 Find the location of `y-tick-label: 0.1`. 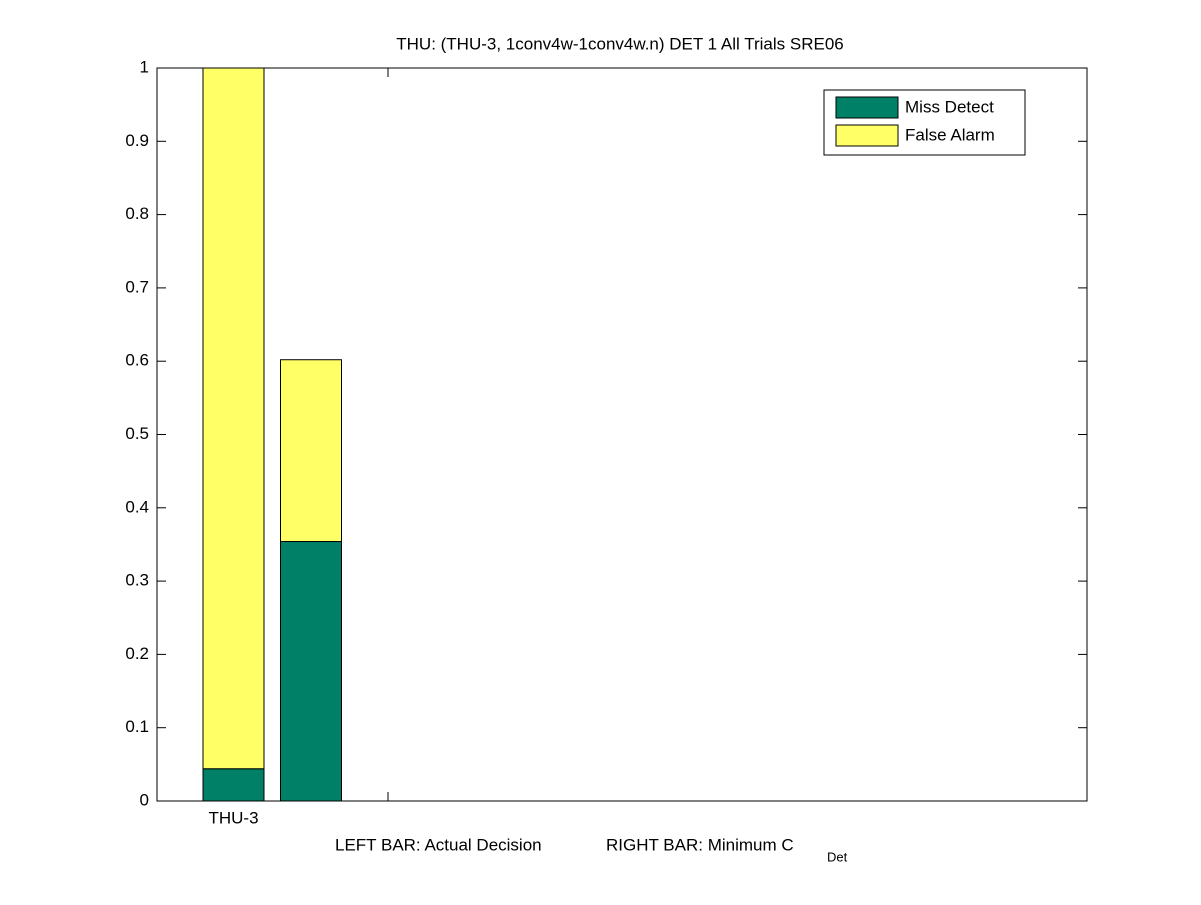

y-tick-label: 0.1 is located at coordinates (137, 726).